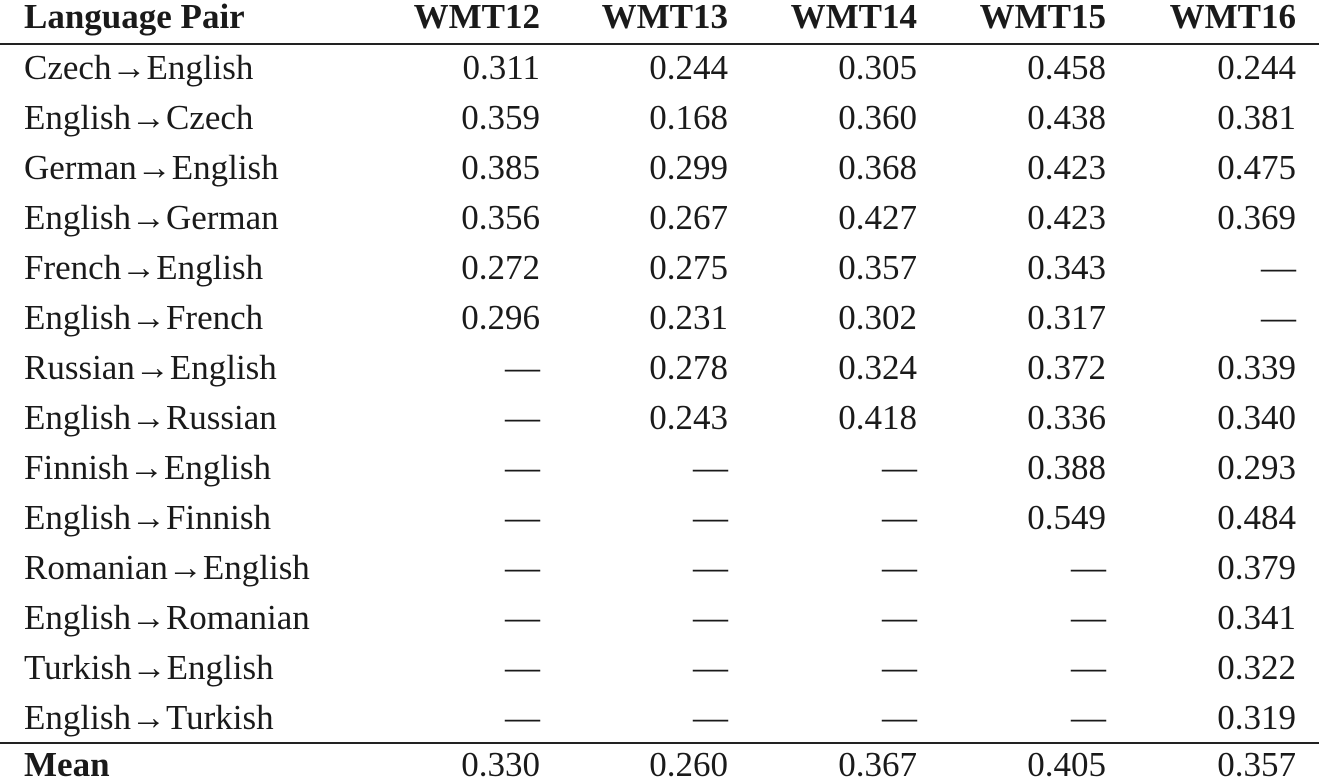 The image size is (1319, 780). Describe the element at coordinates (877, 117) in the screenshot. I see `value-cell: 0.360` at that location.